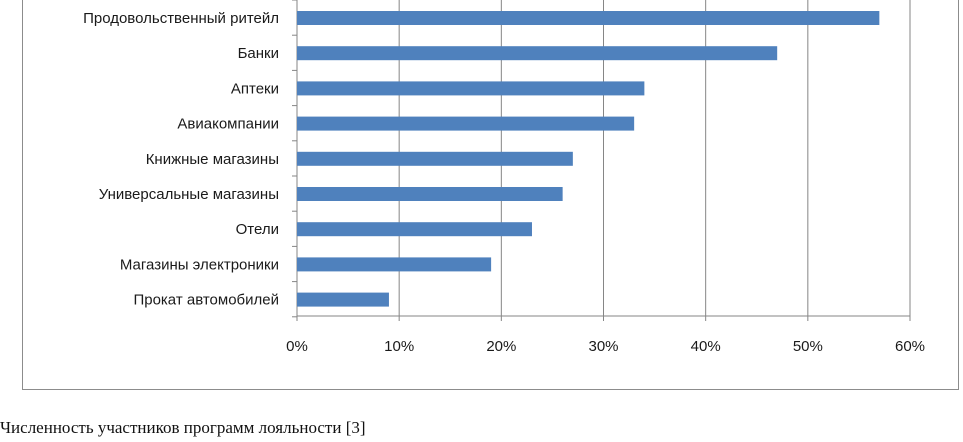  I want to click on category-label: Банки, so click(258, 53).